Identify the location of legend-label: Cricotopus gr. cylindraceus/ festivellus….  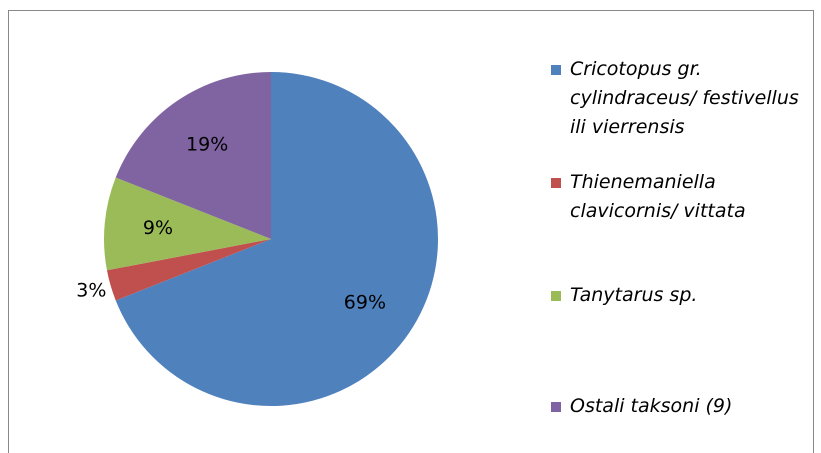
(684, 98).